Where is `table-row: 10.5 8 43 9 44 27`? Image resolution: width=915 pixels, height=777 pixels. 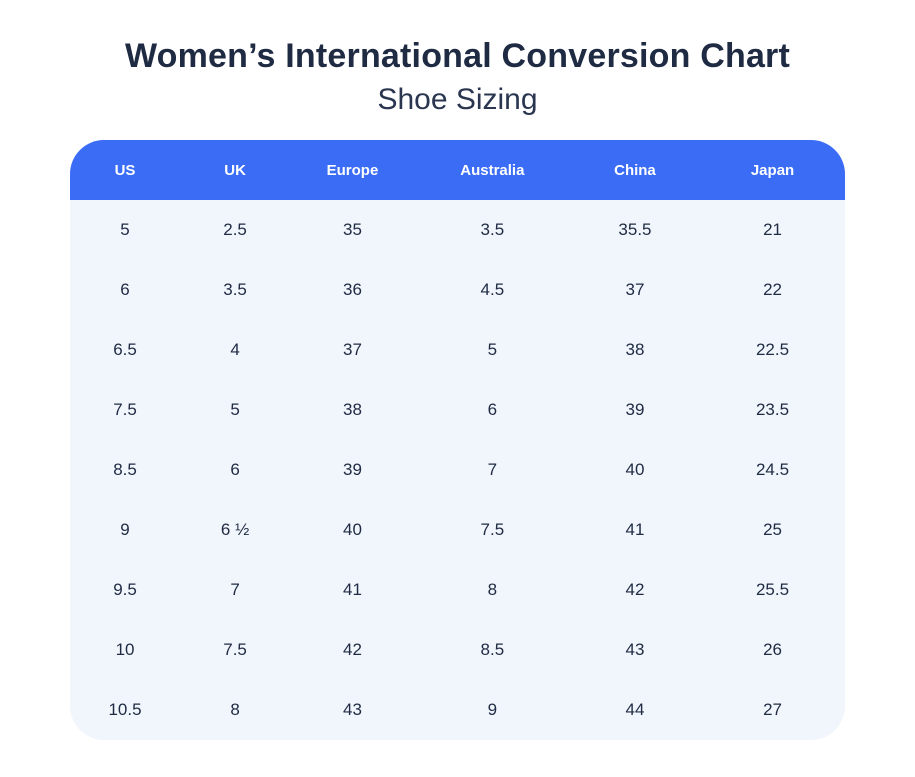 table-row: 10.5 8 43 9 44 27 is located at coordinates (457, 710).